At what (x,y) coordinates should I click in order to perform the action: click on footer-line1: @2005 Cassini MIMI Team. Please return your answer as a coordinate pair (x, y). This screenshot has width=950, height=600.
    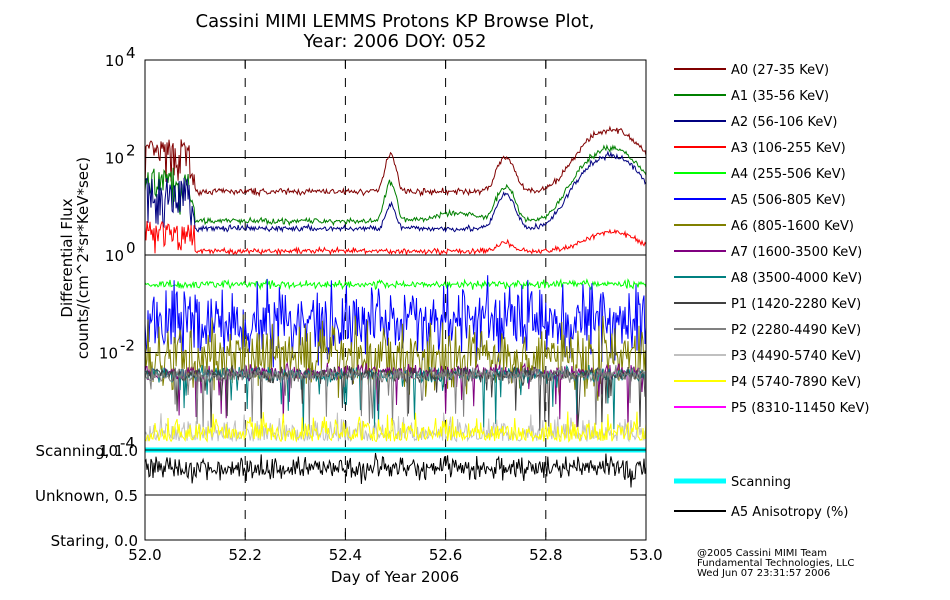
    Looking at the image, I should click on (762, 553).